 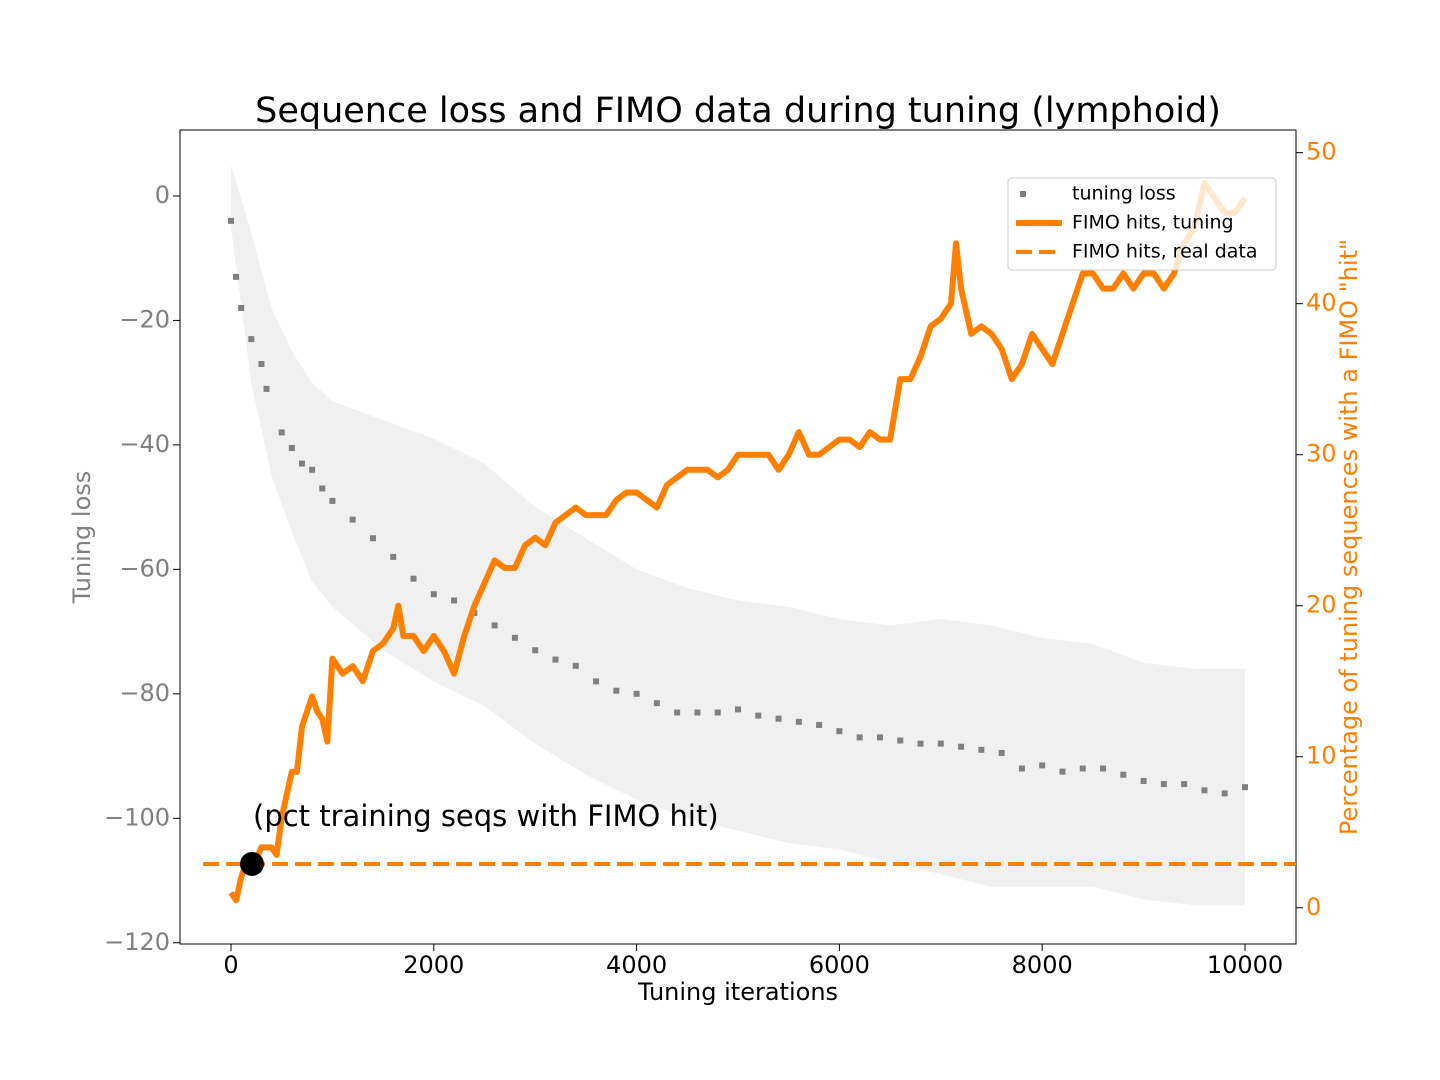 What do you see at coordinates (144, 693) in the screenshot?
I see `y-tick-label: −80` at bounding box center [144, 693].